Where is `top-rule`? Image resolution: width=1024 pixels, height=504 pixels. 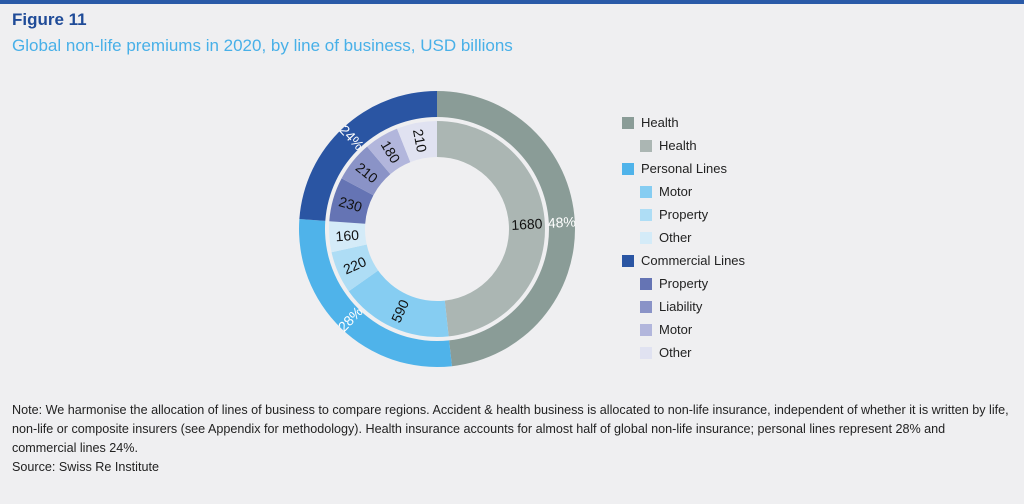 top-rule is located at coordinates (512, 2).